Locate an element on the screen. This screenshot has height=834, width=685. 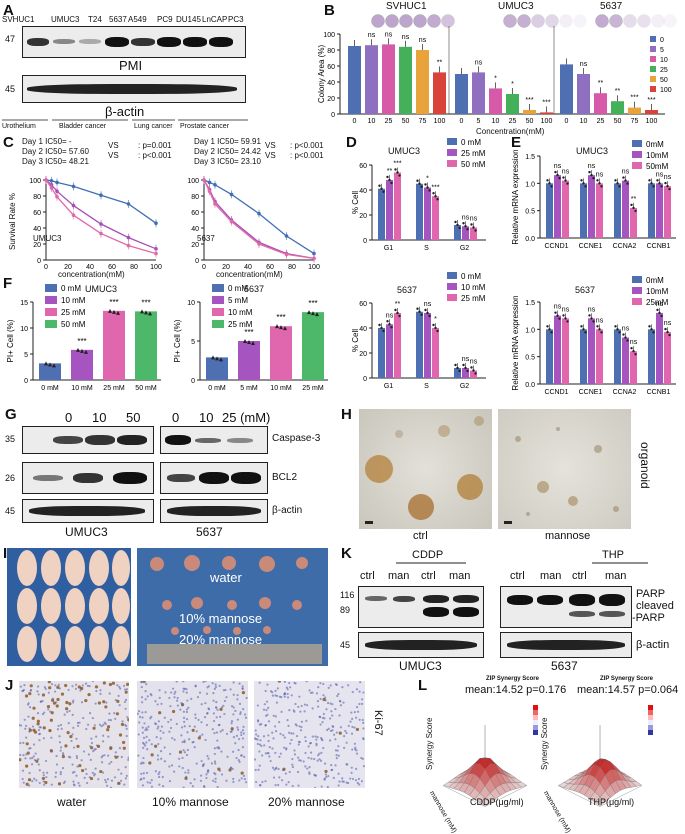
group-label: Urothelium is located at coordinates (19, 126).